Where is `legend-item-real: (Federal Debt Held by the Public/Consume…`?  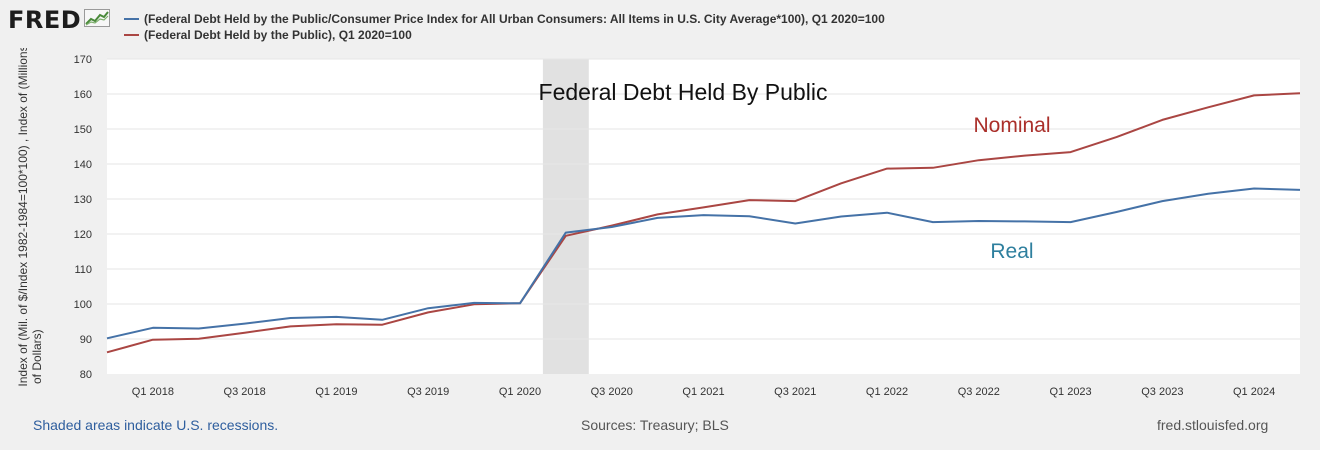
legend-item-real: (Federal Debt Held by the Public/Consume… is located at coordinates (504, 19).